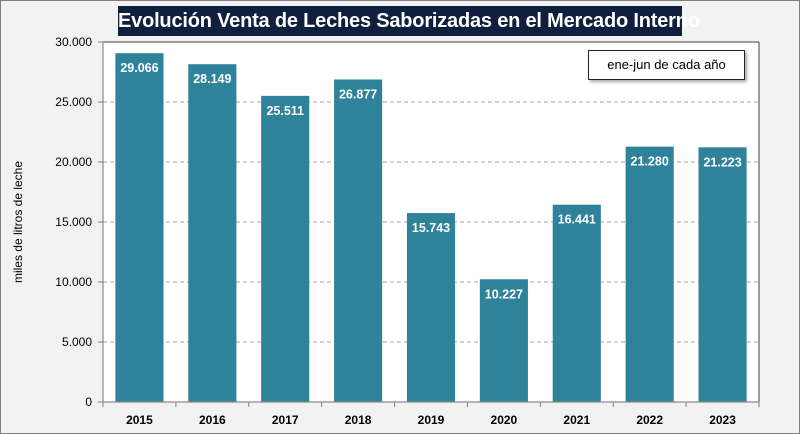 This screenshot has width=800, height=434. I want to click on y-tick-label: 20.000, so click(73, 162).